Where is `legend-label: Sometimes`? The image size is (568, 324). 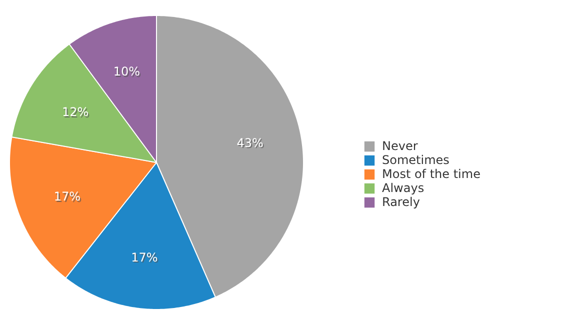 legend-label: Sometimes is located at coordinates (416, 160).